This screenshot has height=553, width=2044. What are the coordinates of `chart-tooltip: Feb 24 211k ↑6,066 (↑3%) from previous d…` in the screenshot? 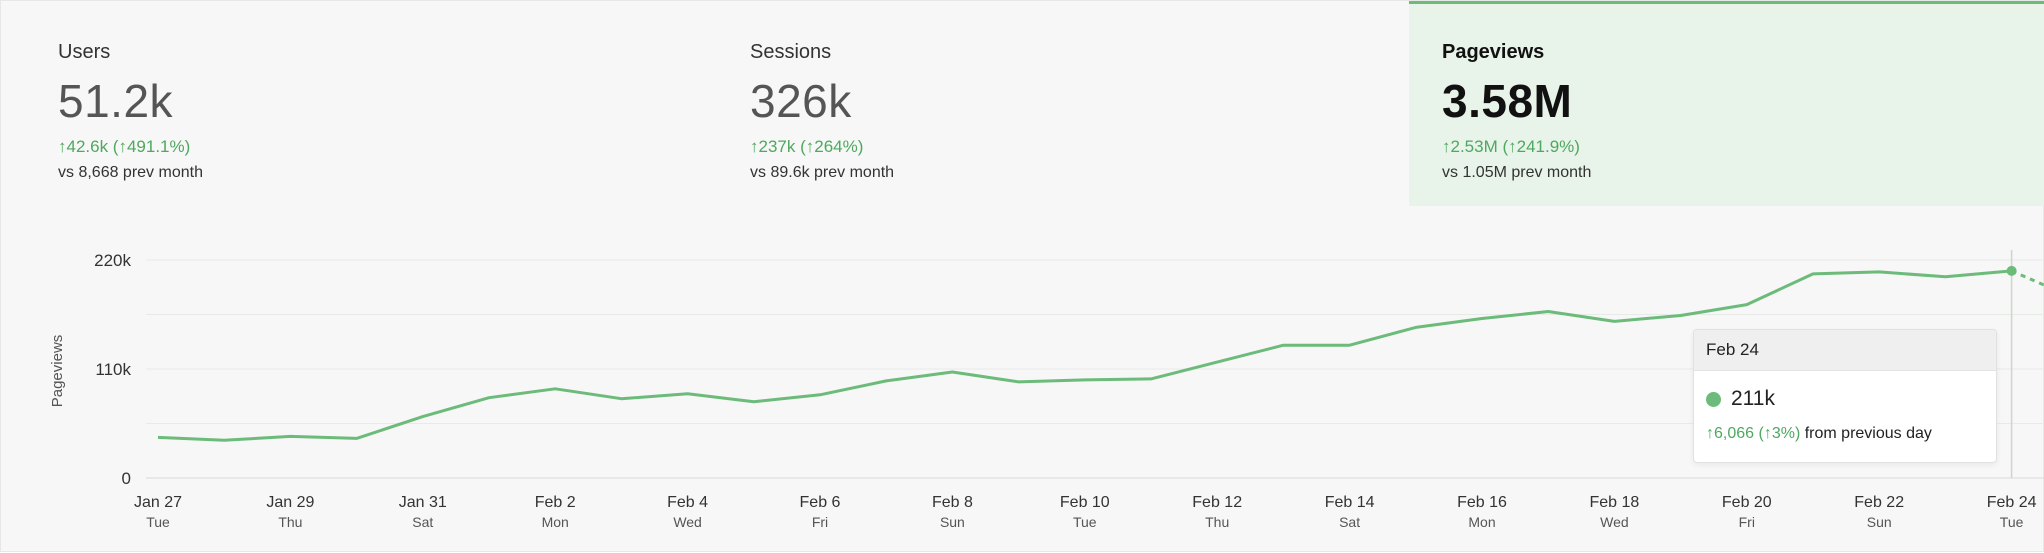 It's located at (1845, 396).